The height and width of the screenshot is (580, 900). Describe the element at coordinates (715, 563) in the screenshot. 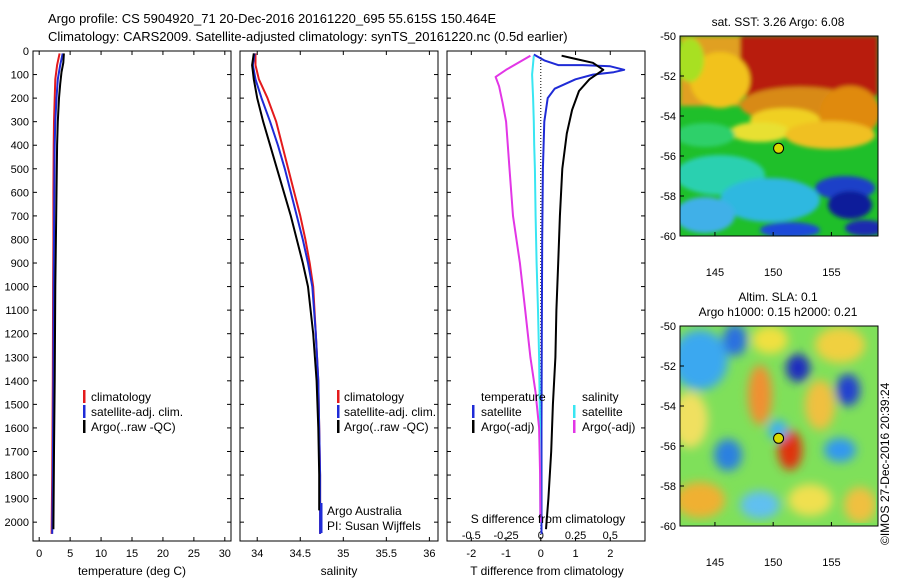

I see `lon-tick-label: 145` at that location.